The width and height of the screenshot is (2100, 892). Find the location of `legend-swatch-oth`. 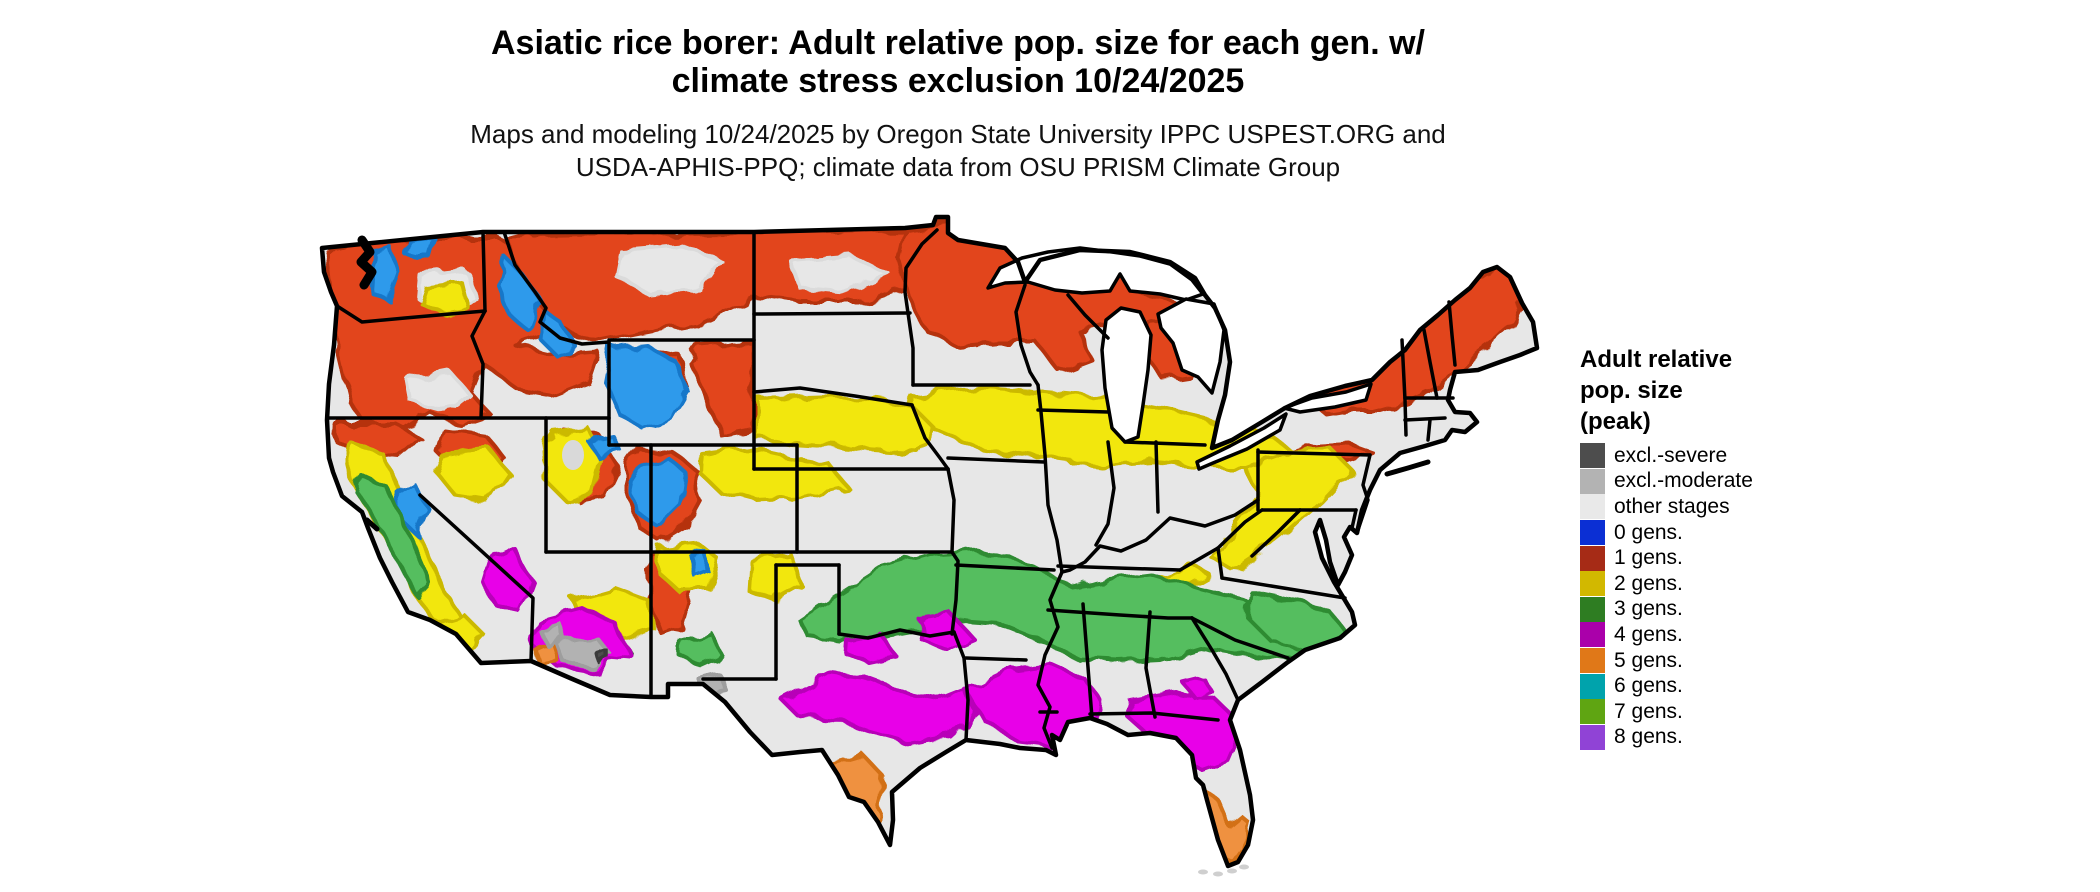

legend-swatch-oth is located at coordinates (1592, 507).